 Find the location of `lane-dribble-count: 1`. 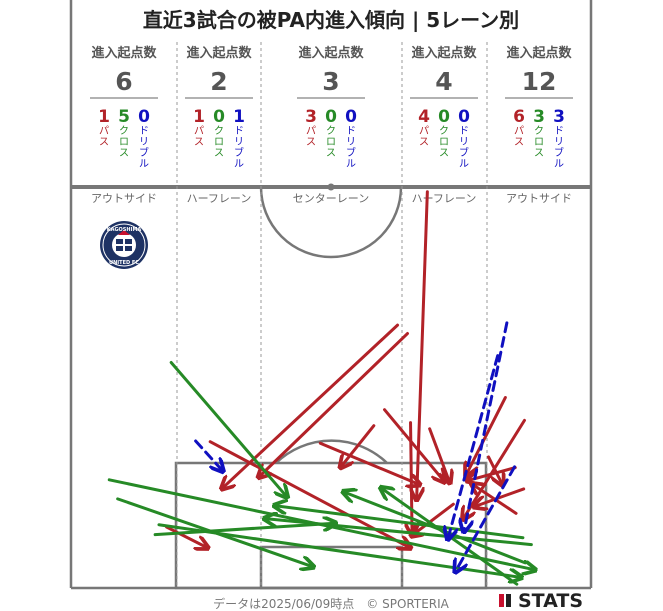

lane-dribble-count: 1 is located at coordinates (239, 117).